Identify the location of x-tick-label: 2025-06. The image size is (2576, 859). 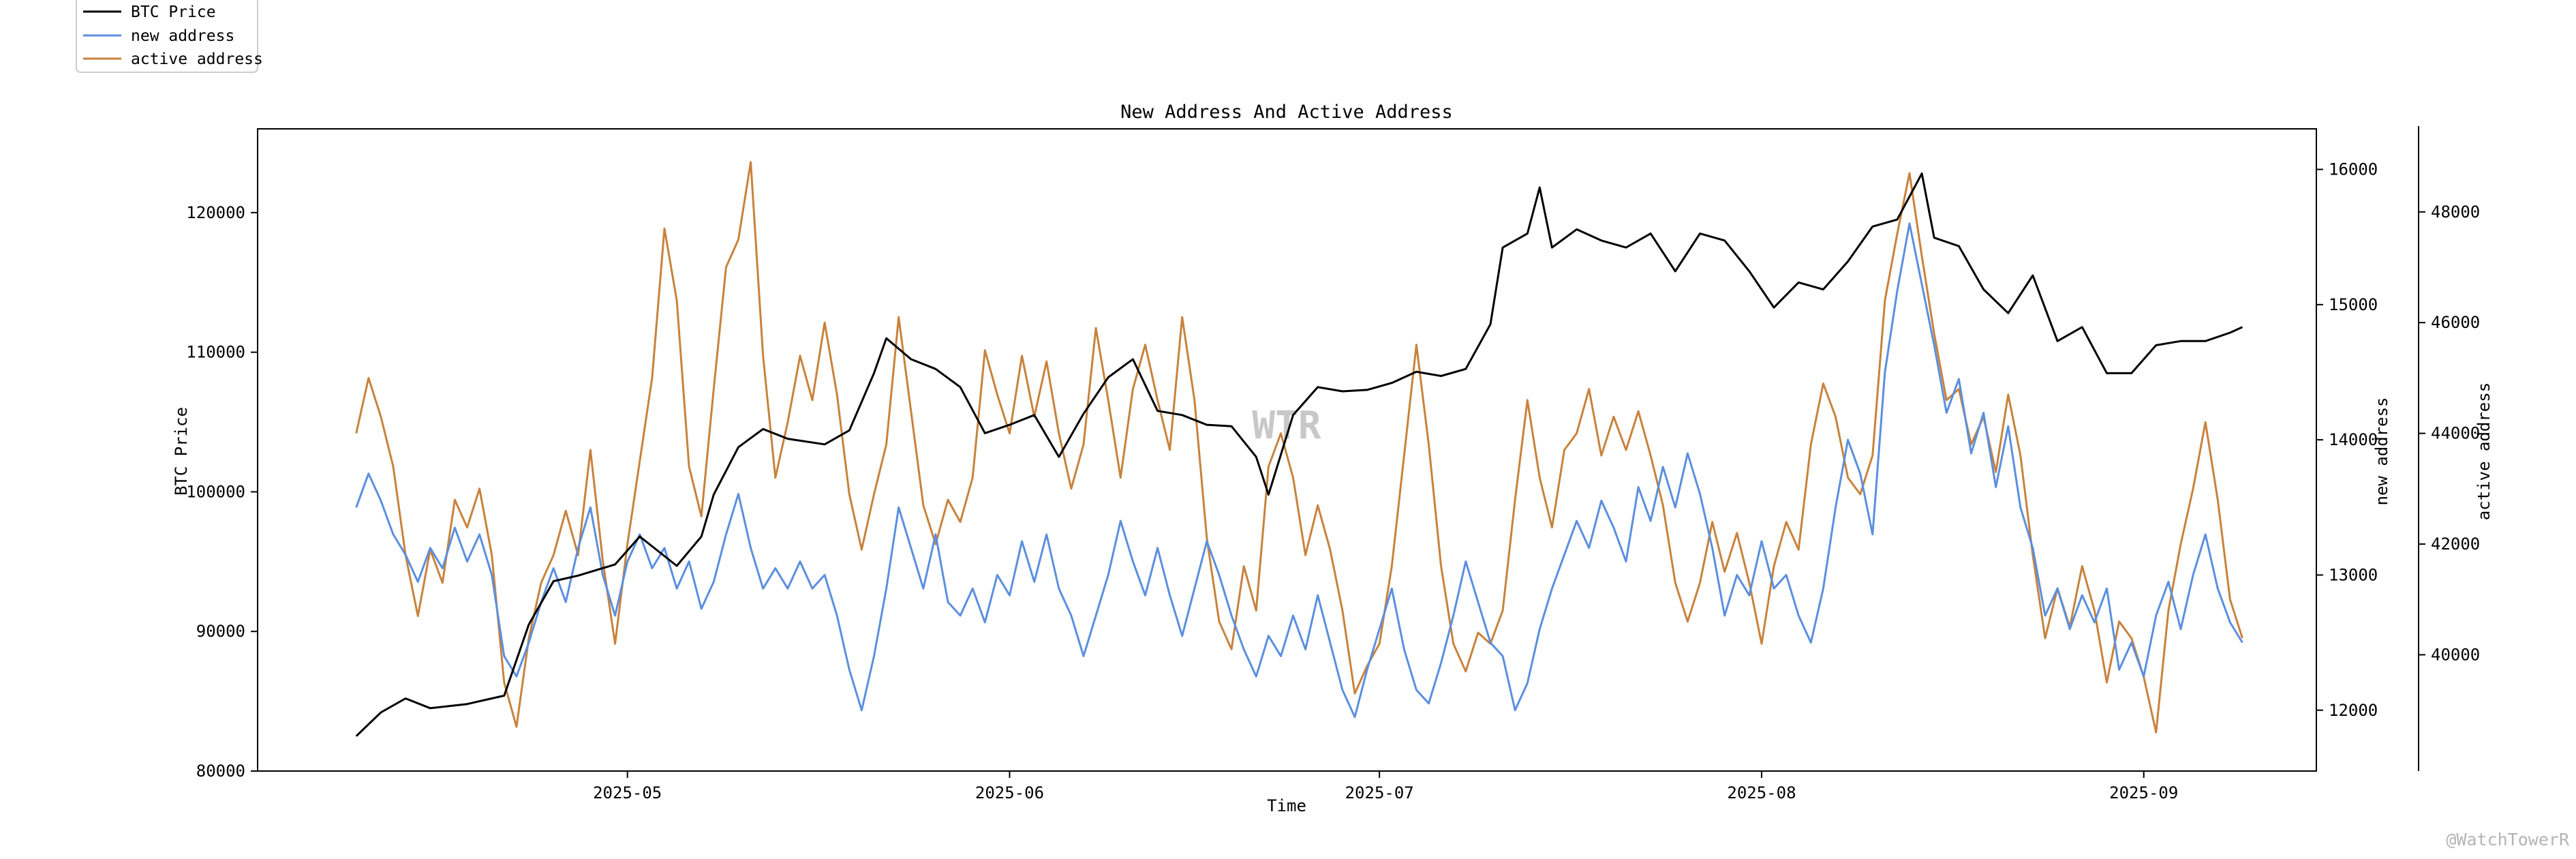
(1009, 793).